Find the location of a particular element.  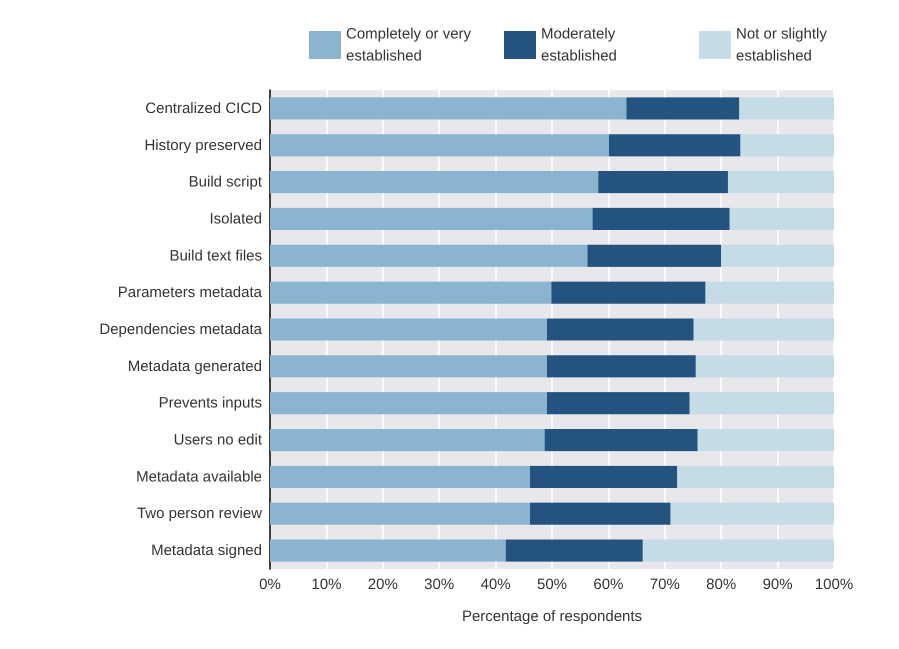

y-tick-label: Two person review is located at coordinates (199, 513).